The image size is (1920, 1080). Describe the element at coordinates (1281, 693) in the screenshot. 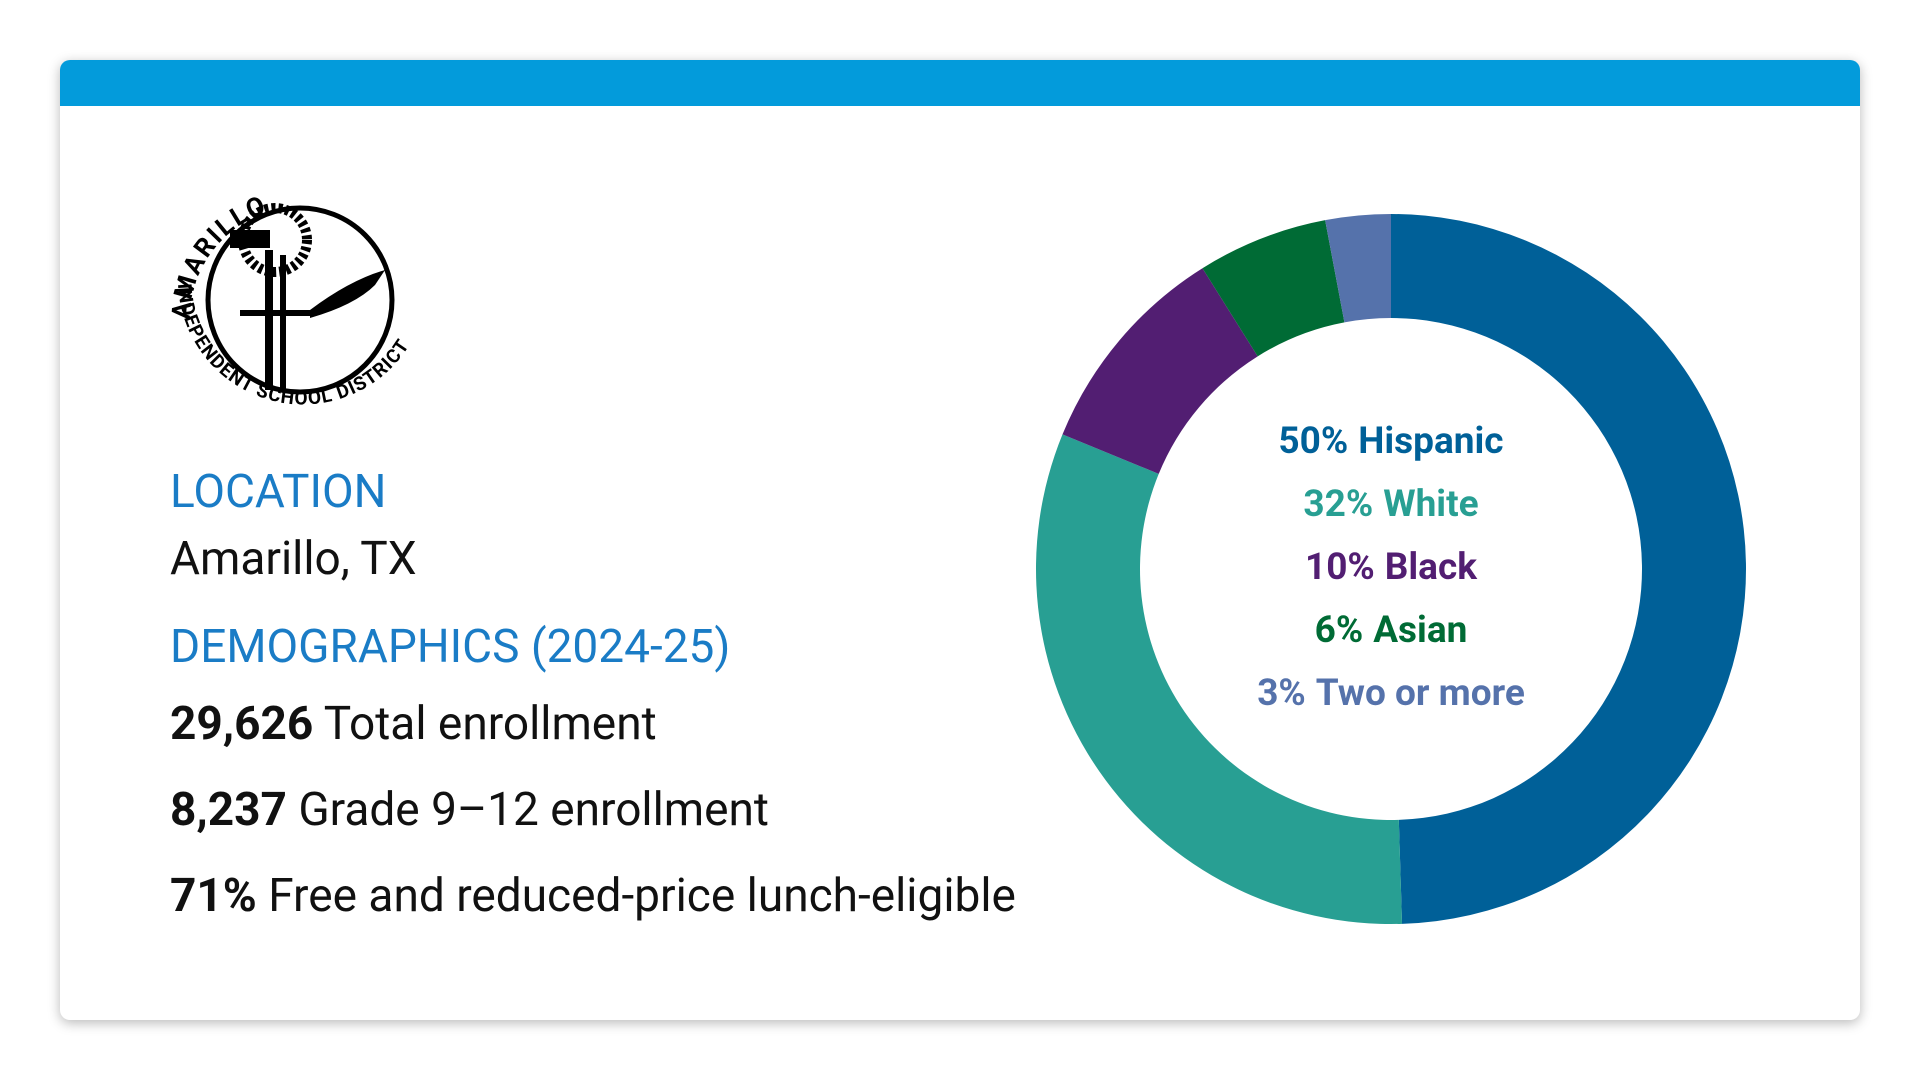

I see `slice-value-label: 3%` at that location.